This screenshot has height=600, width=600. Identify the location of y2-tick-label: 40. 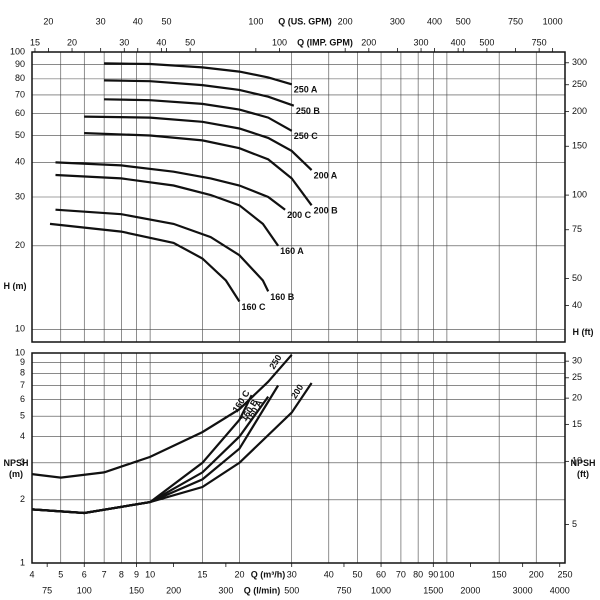
(577, 305).